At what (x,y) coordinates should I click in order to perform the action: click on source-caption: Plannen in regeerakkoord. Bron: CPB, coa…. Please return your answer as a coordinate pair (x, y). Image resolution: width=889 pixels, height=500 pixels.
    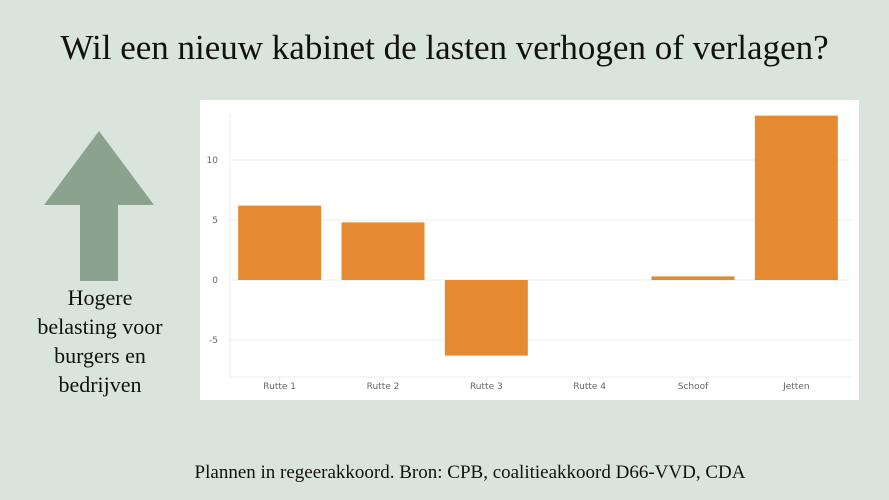
    Looking at the image, I should click on (470, 472).